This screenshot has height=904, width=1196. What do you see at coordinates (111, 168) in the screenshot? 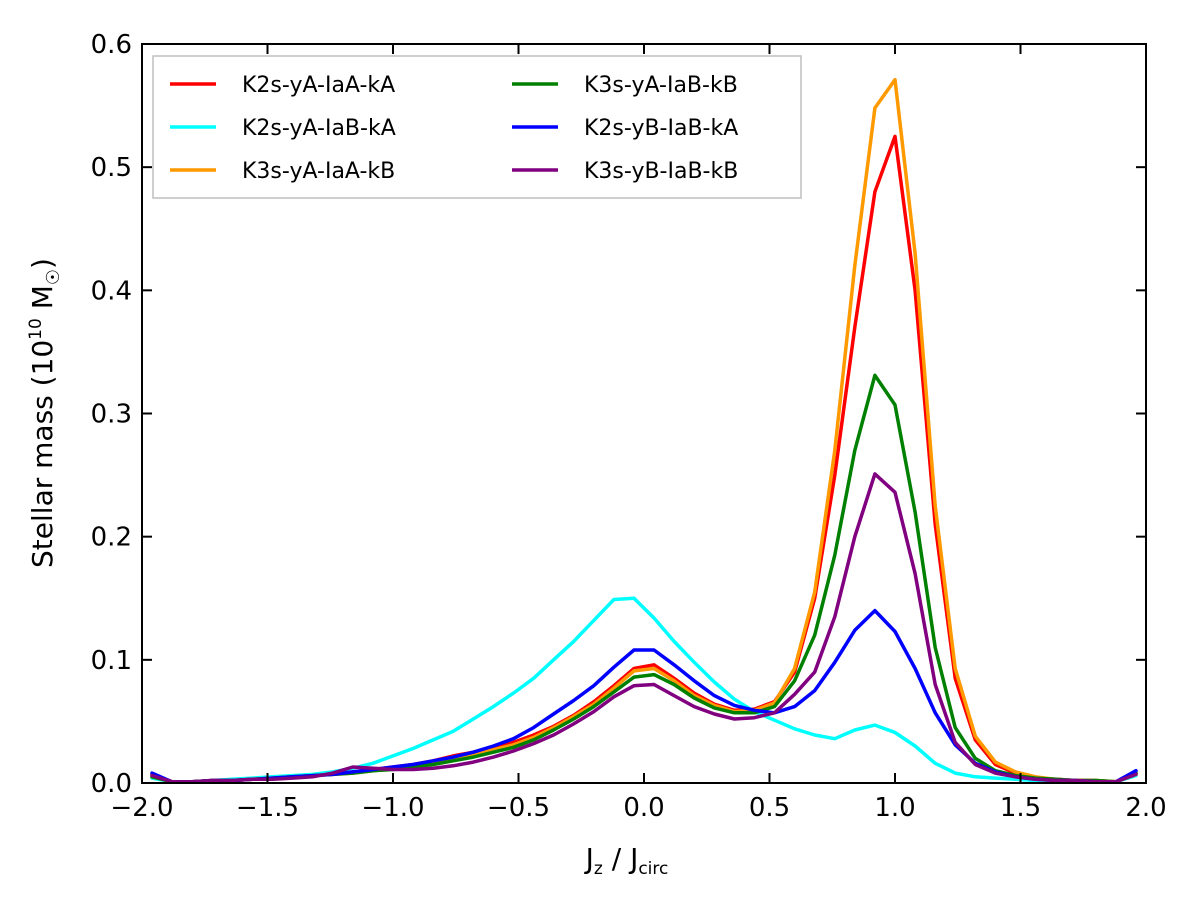
I see `y-tick-label: 0.5` at bounding box center [111, 168].